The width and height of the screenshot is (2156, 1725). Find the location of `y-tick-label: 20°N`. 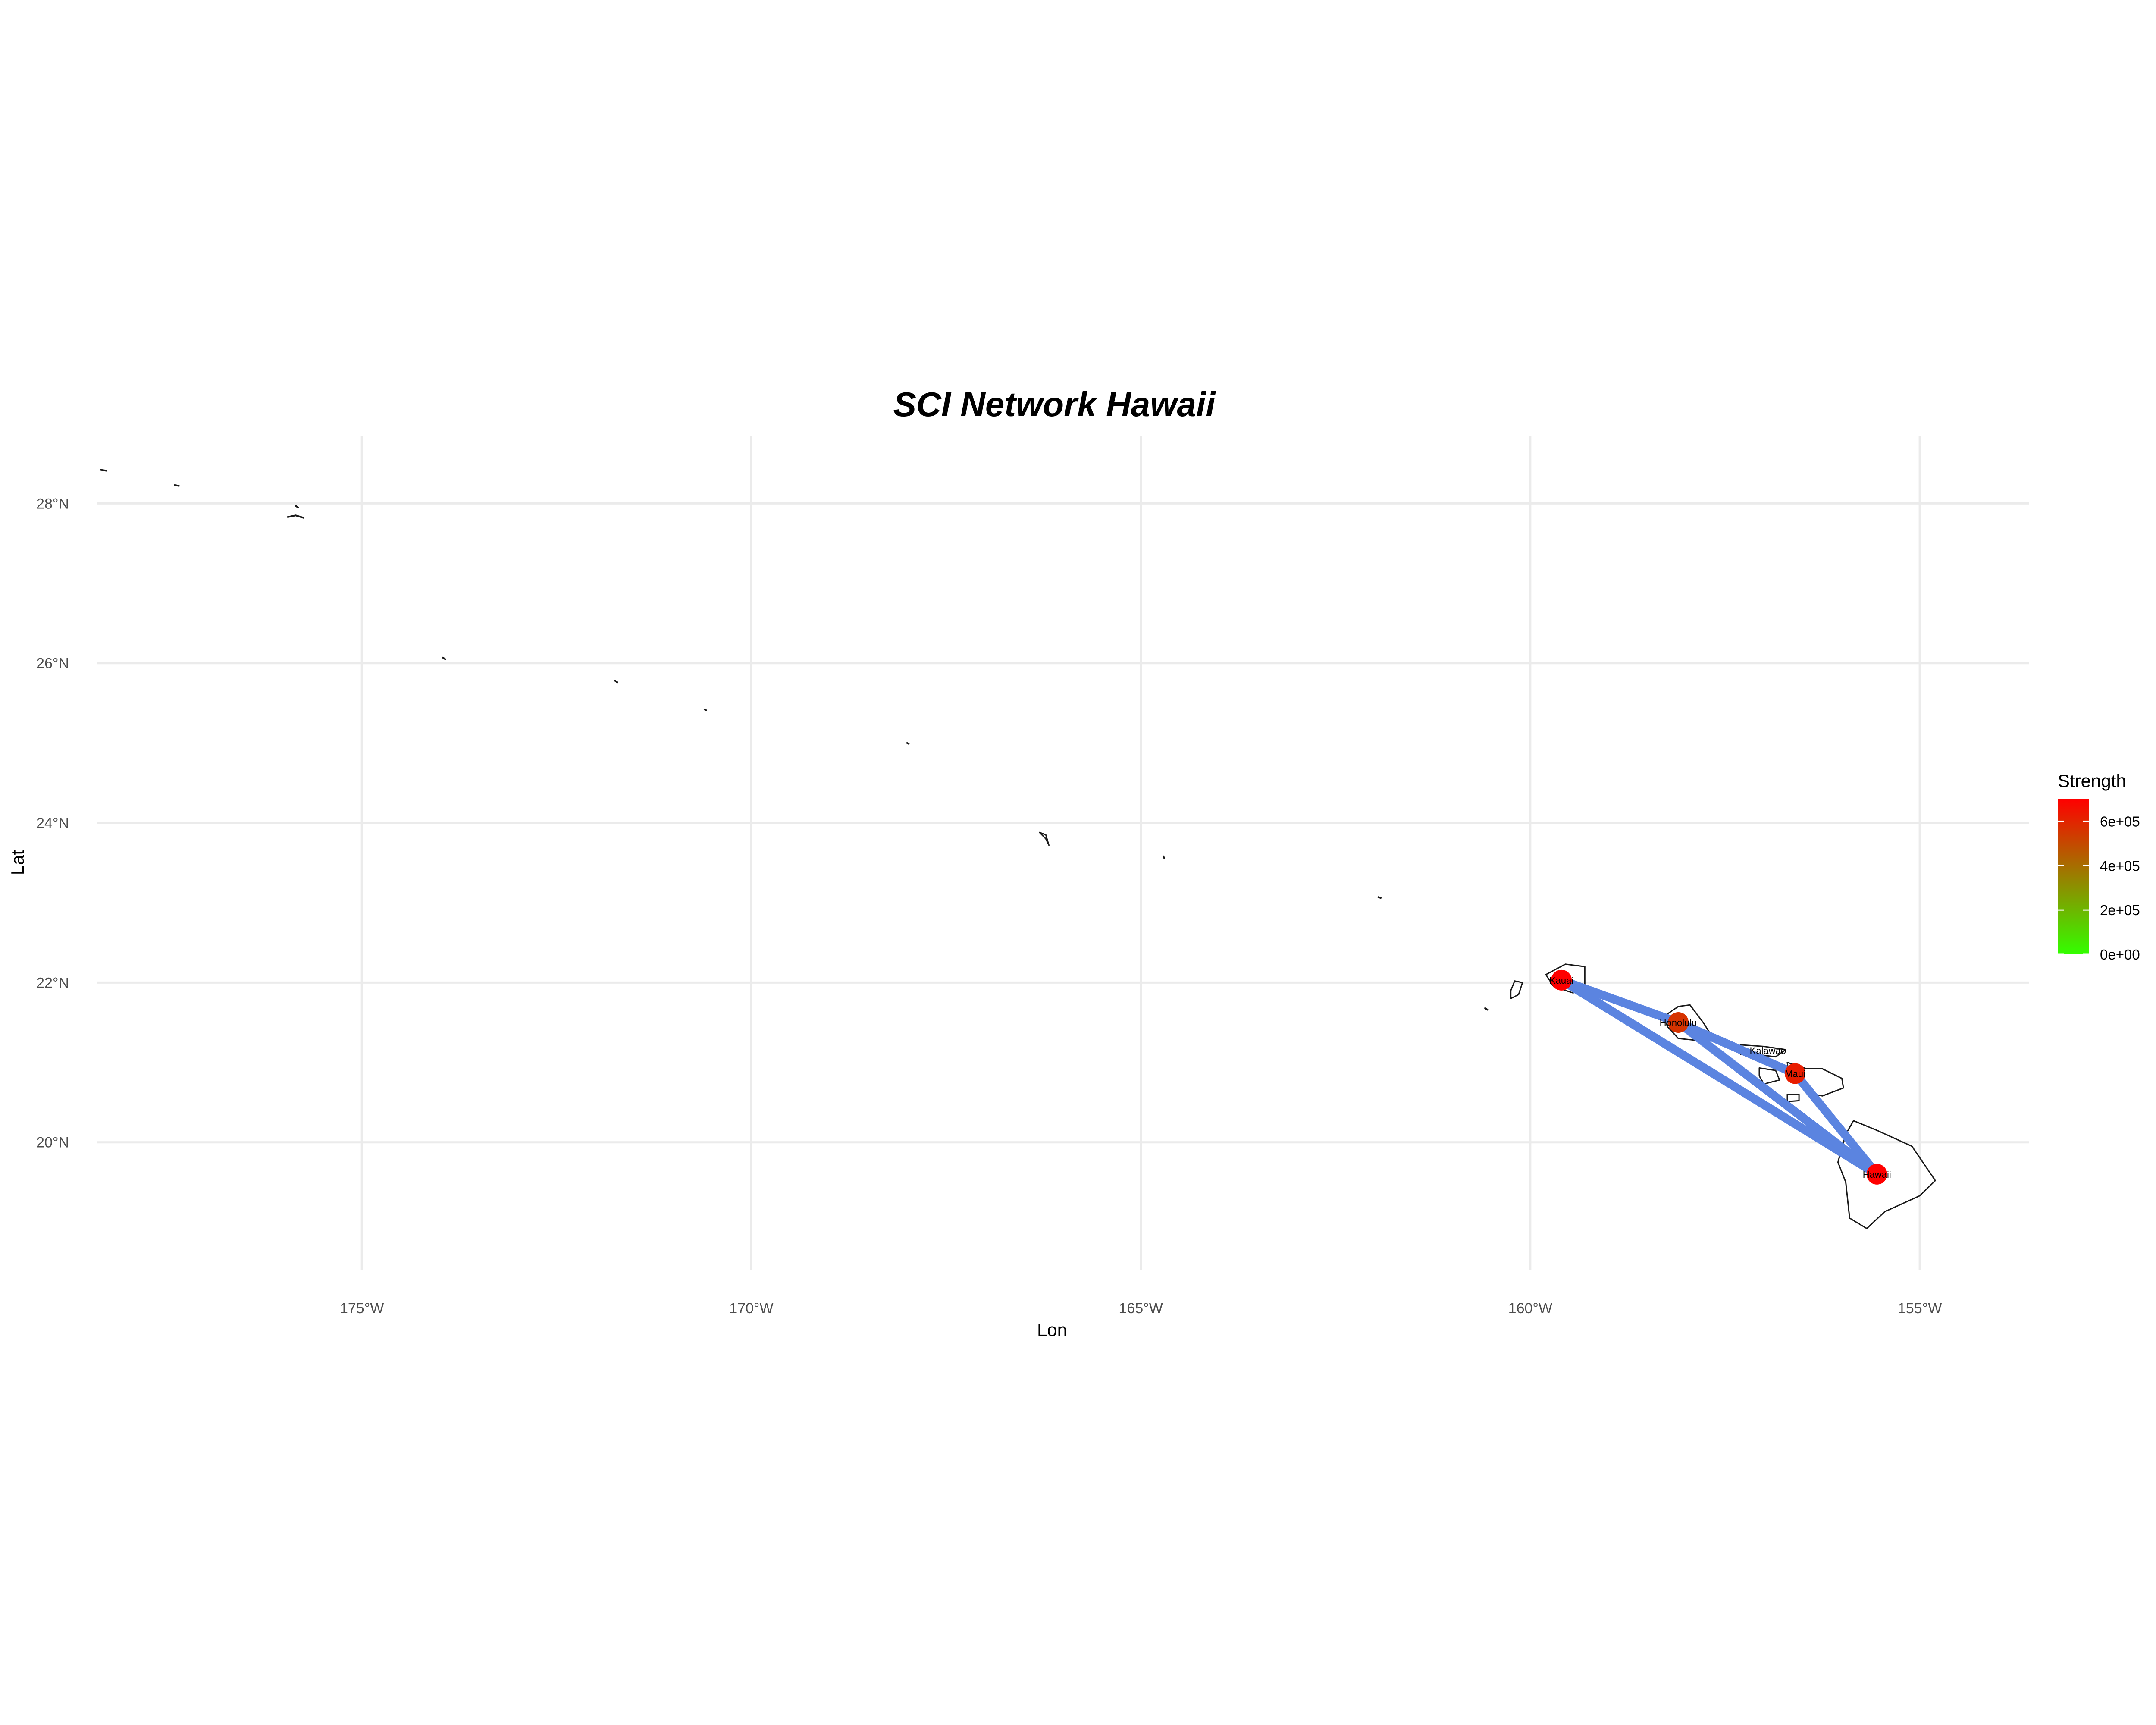

y-tick-label: 20°N is located at coordinates (52, 1143).